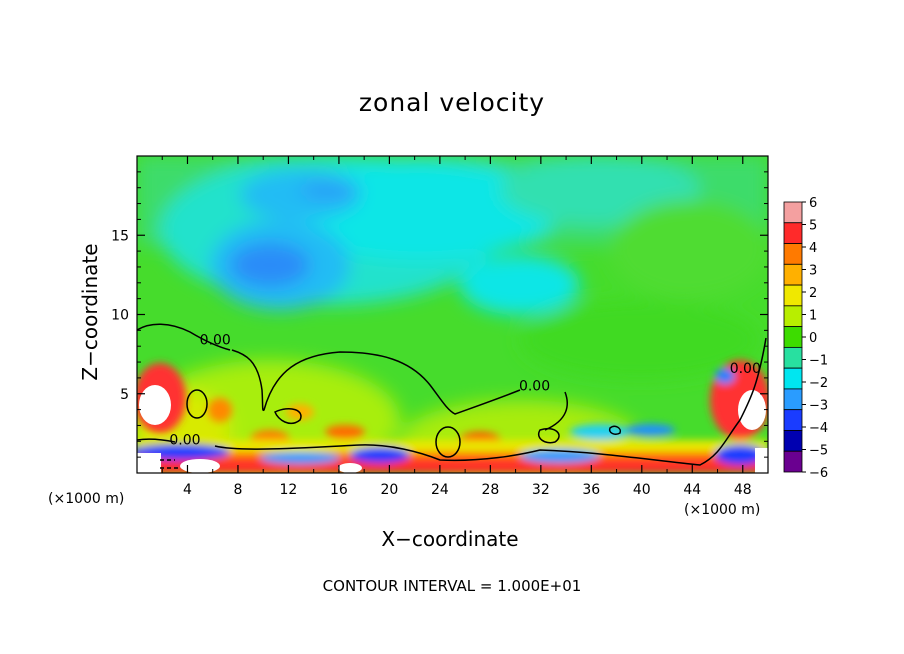  What do you see at coordinates (187, 490) in the screenshot?
I see `x-tick-label: 4` at bounding box center [187, 490].